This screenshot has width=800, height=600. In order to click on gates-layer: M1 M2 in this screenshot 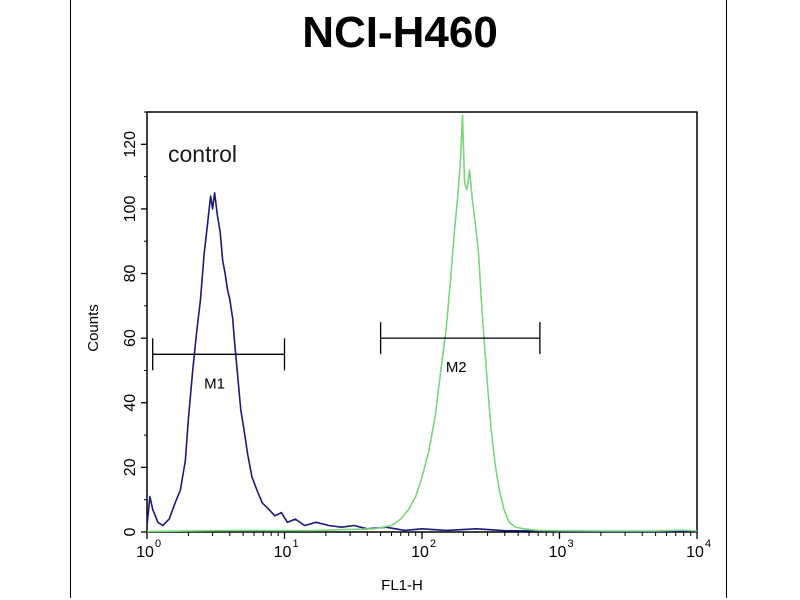, I will do `click(346, 357)`.